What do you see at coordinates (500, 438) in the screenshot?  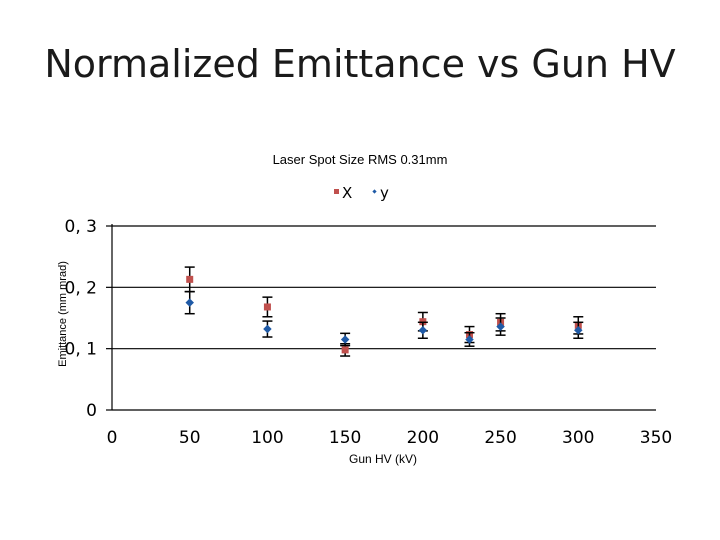 I see `x-tick-label: 250` at bounding box center [500, 438].